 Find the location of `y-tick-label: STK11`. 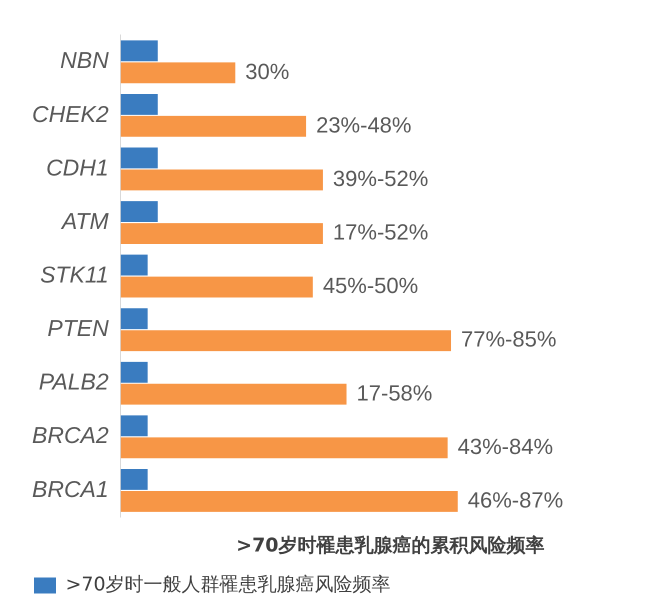

y-tick-label: STK11 is located at coordinates (74, 274).